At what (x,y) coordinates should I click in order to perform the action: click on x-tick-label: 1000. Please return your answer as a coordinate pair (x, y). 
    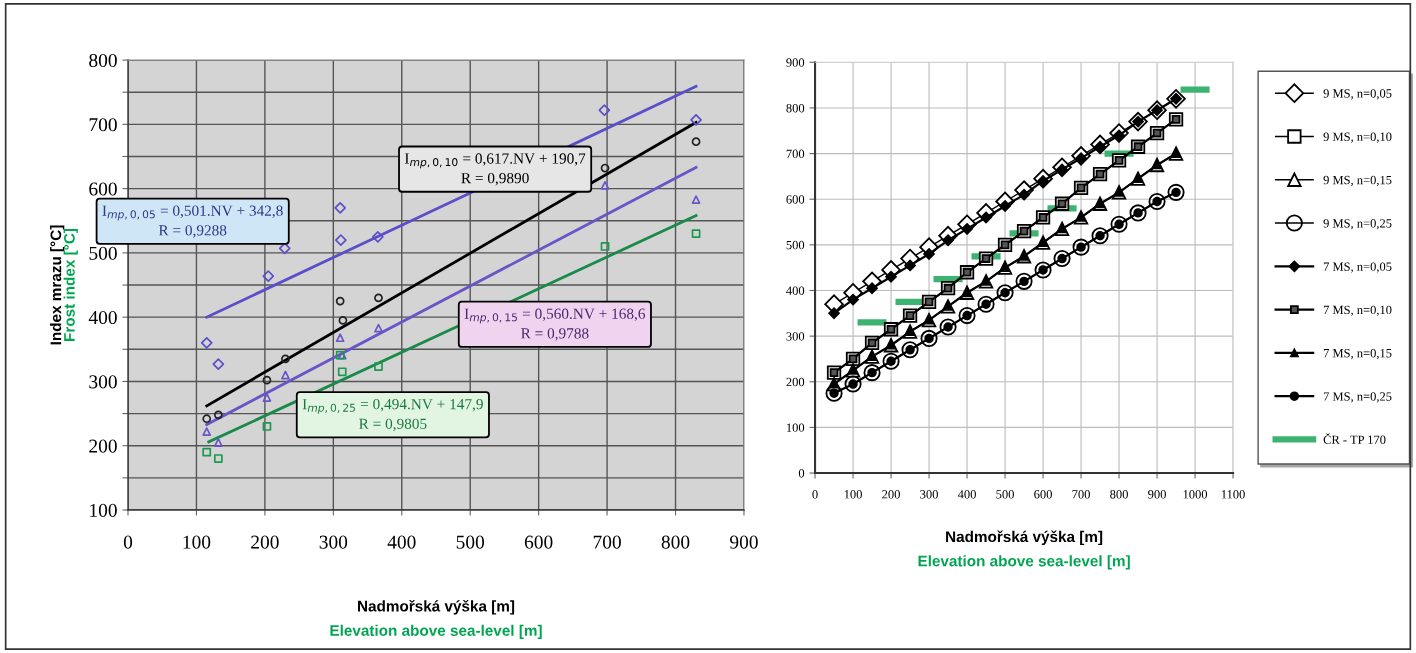
    Looking at the image, I should click on (1195, 494).